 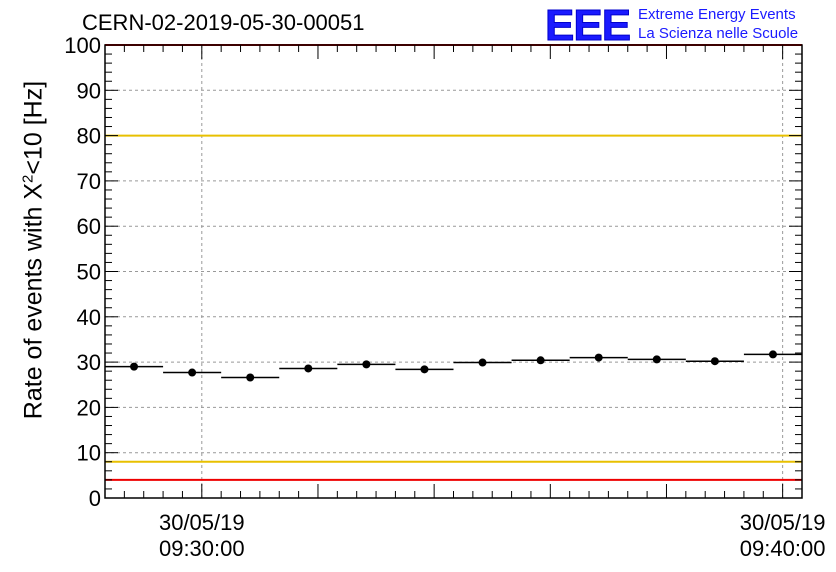 I want to click on chart-title: CERN-02-2019-05-30-00051, so click(x=223, y=22).